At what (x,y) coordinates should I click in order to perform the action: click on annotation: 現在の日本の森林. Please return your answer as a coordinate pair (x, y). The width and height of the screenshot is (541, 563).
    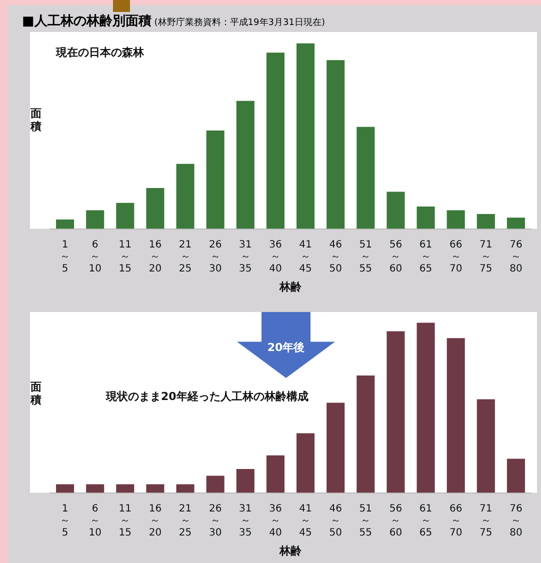
    Looking at the image, I should click on (100, 52).